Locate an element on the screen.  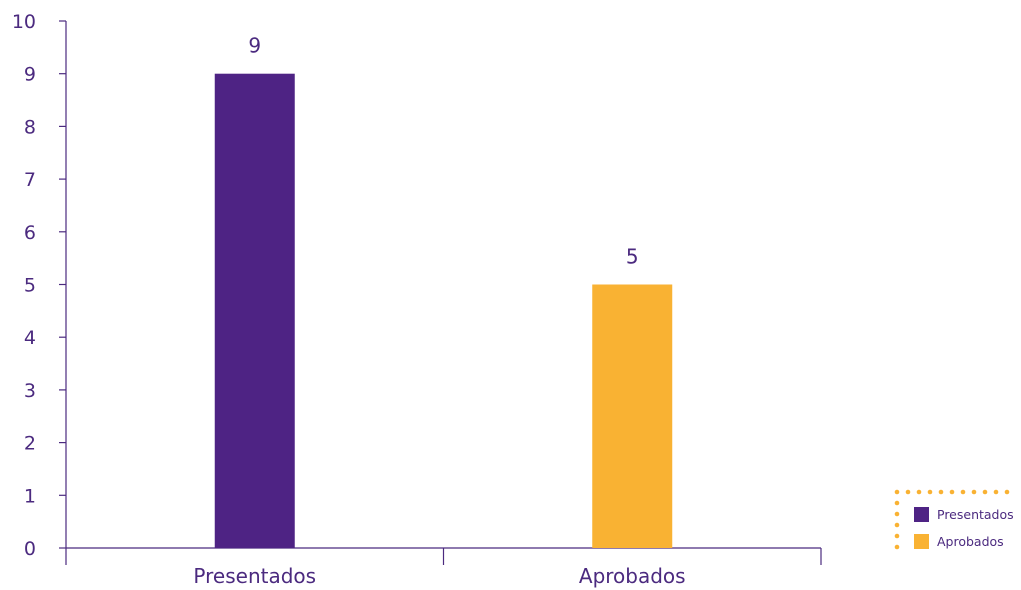
y-tick-label: 9 is located at coordinates (30, 75).